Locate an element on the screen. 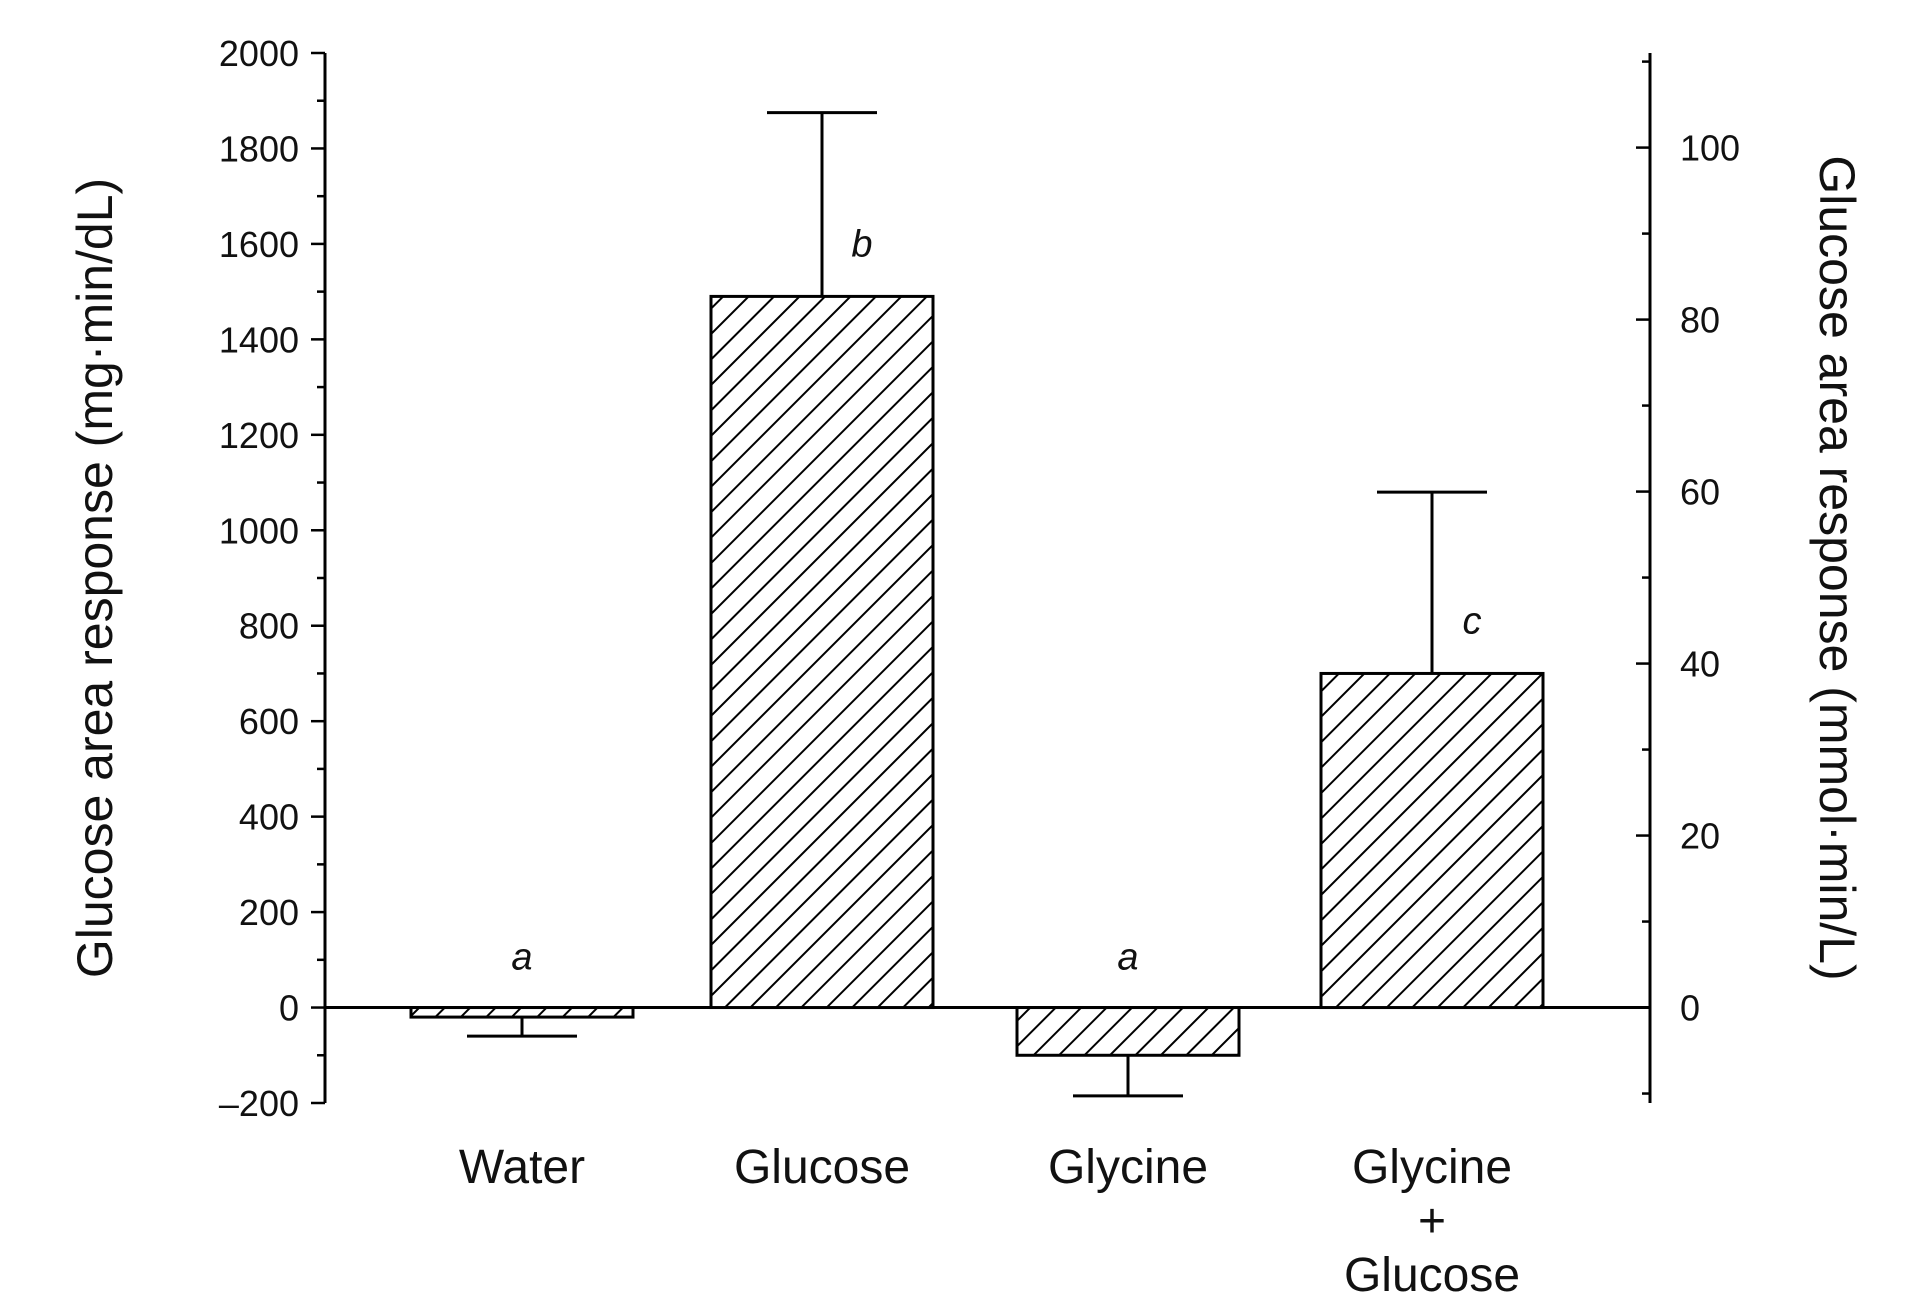  right-tick-label: 40 is located at coordinates (1700, 664).